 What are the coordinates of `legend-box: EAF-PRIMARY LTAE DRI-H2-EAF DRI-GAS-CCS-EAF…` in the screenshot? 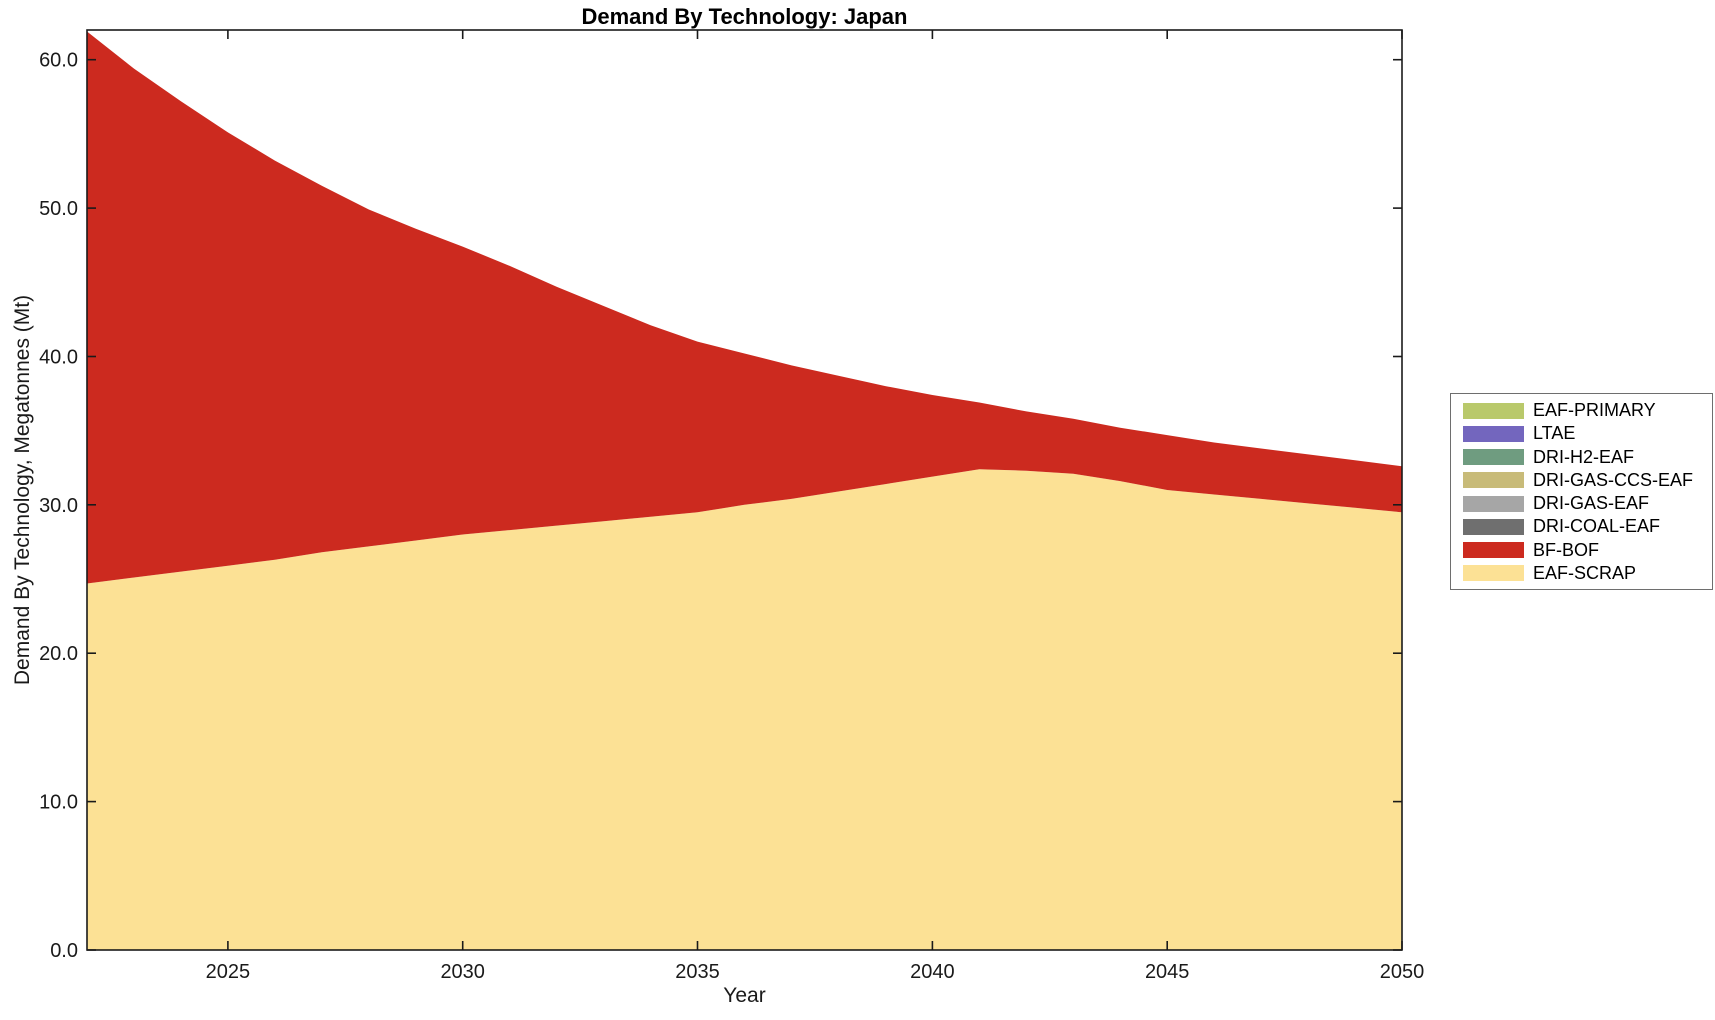 It's located at (1581, 491).